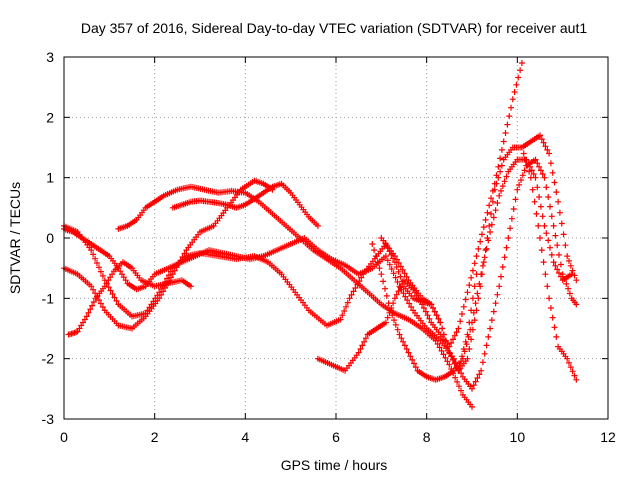 The height and width of the screenshot is (480, 640). What do you see at coordinates (245, 437) in the screenshot?
I see `x-tick-label: 4` at bounding box center [245, 437].